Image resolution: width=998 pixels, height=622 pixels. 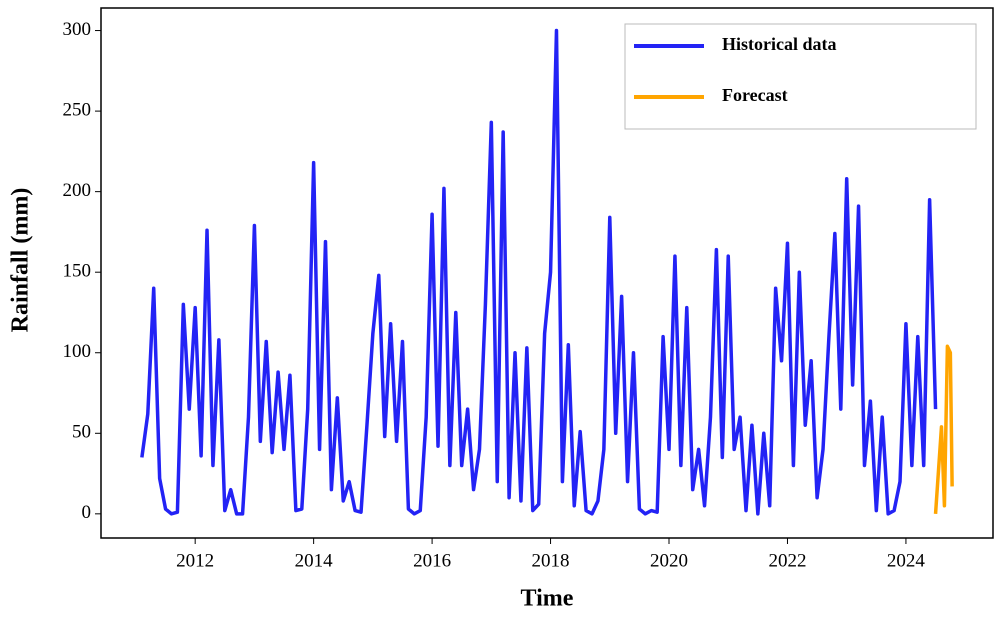 I want to click on y-tick-label: 200, so click(x=77, y=190).